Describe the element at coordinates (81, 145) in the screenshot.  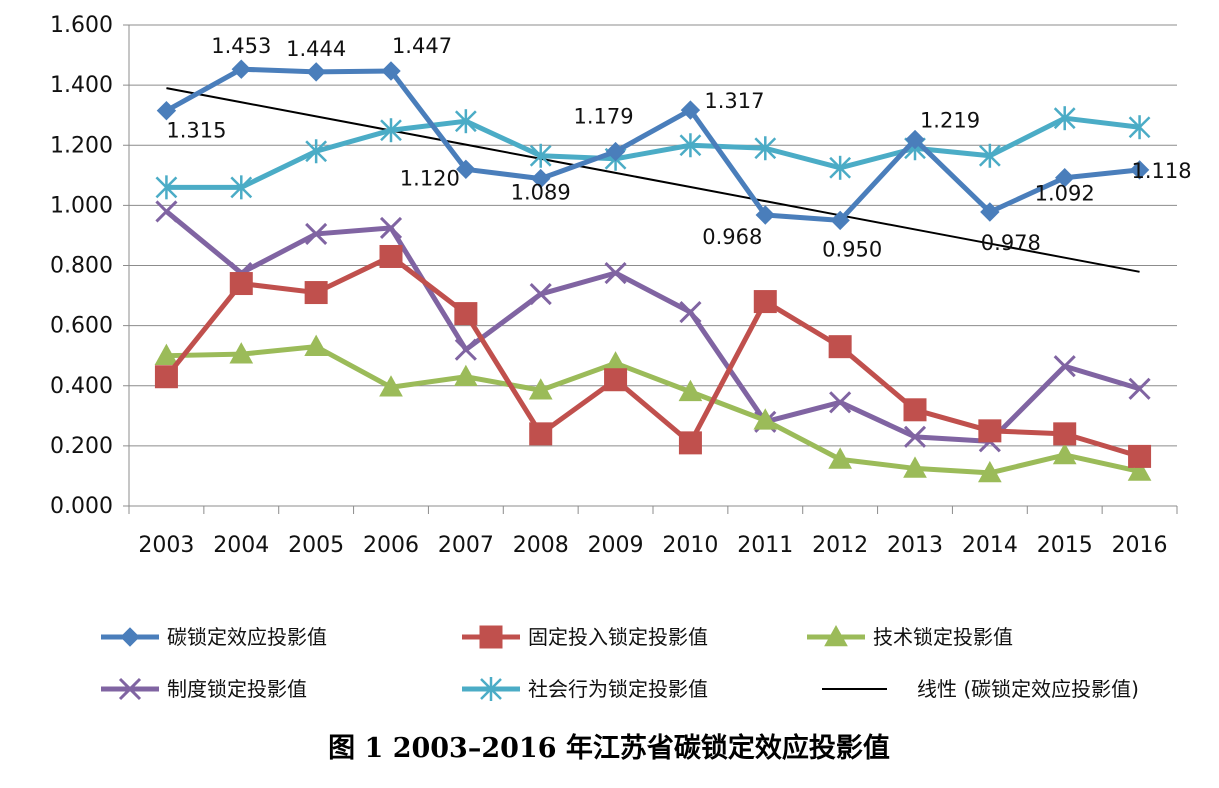
I see `y-tick-label: 1.200` at that location.